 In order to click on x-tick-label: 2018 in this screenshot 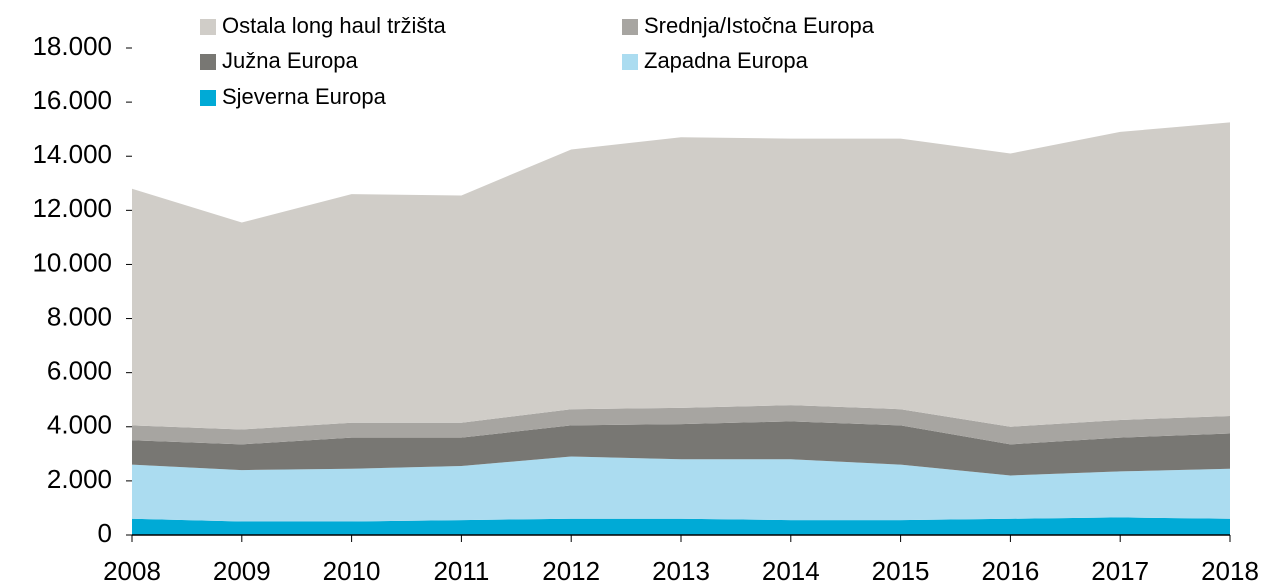, I will do `click(1230, 571)`.